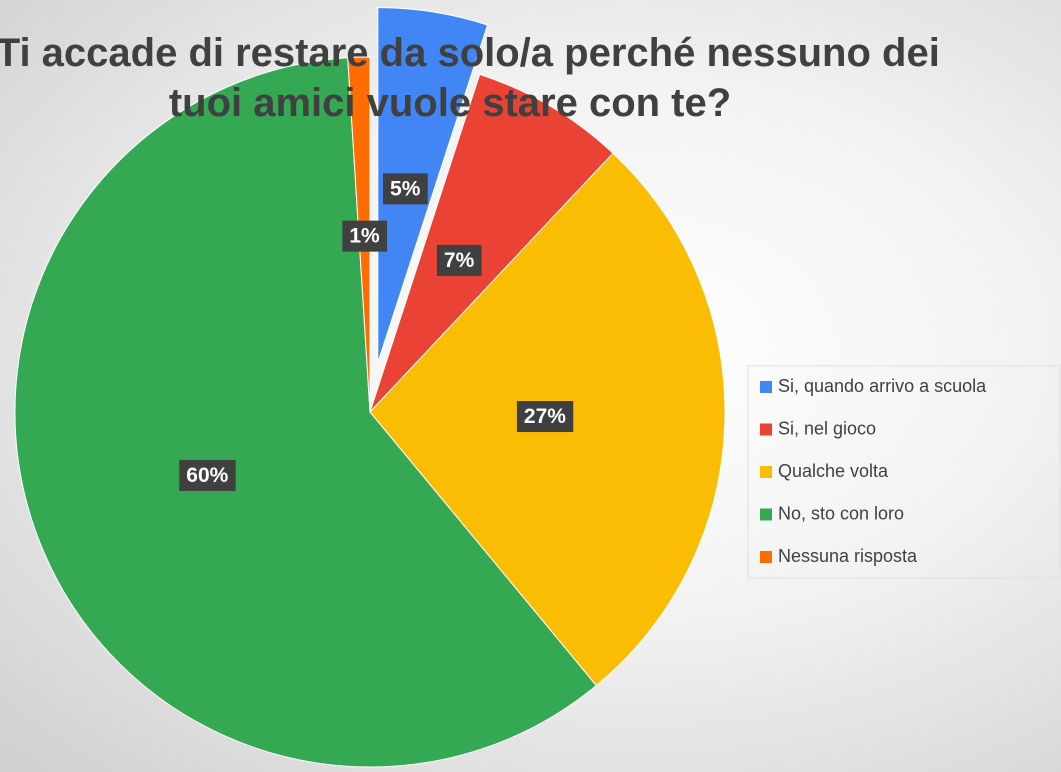 This screenshot has height=772, width=1061. I want to click on data-label: 1%, so click(364, 236).